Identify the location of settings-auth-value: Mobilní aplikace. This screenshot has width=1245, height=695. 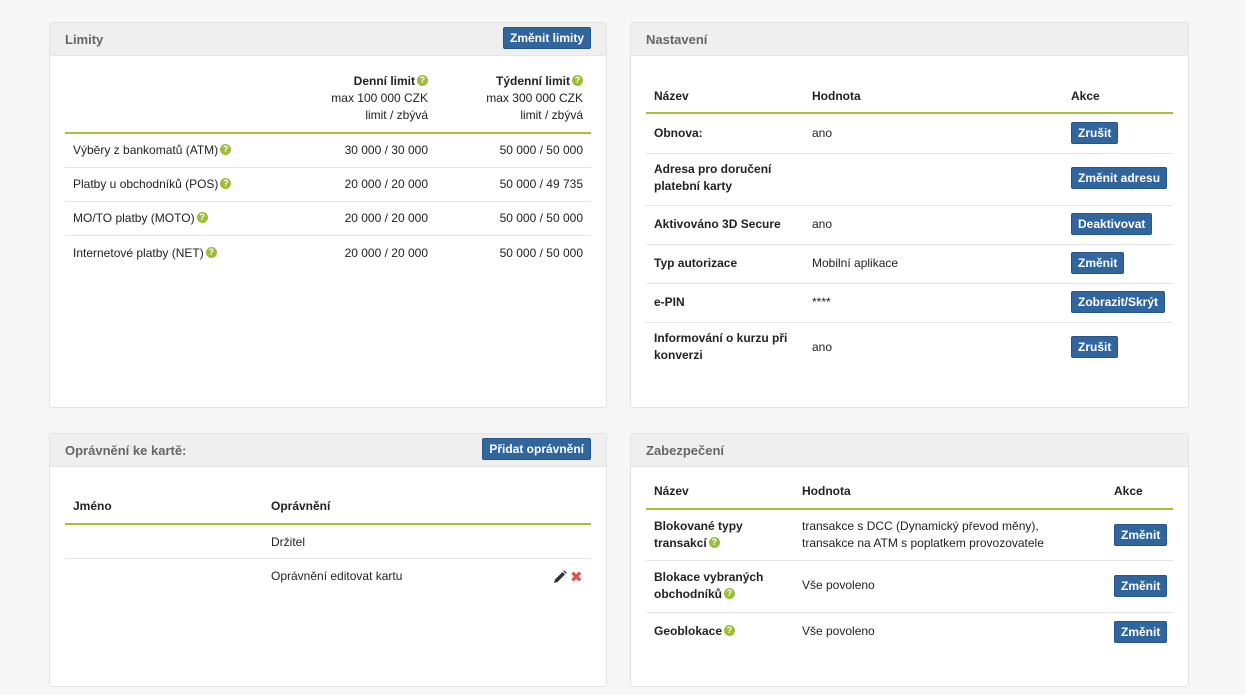
(855, 263).